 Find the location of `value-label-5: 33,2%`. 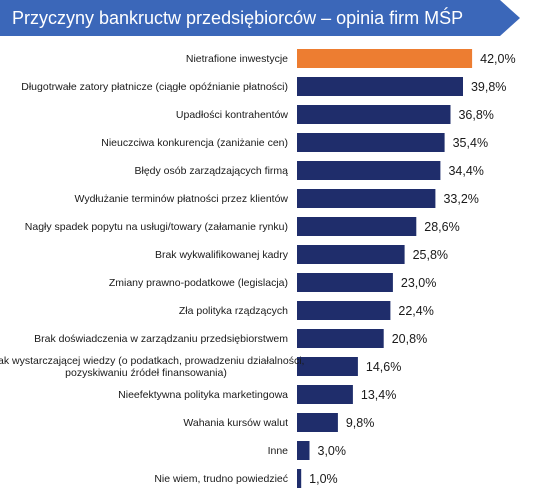

value-label-5: 33,2% is located at coordinates (460, 199).